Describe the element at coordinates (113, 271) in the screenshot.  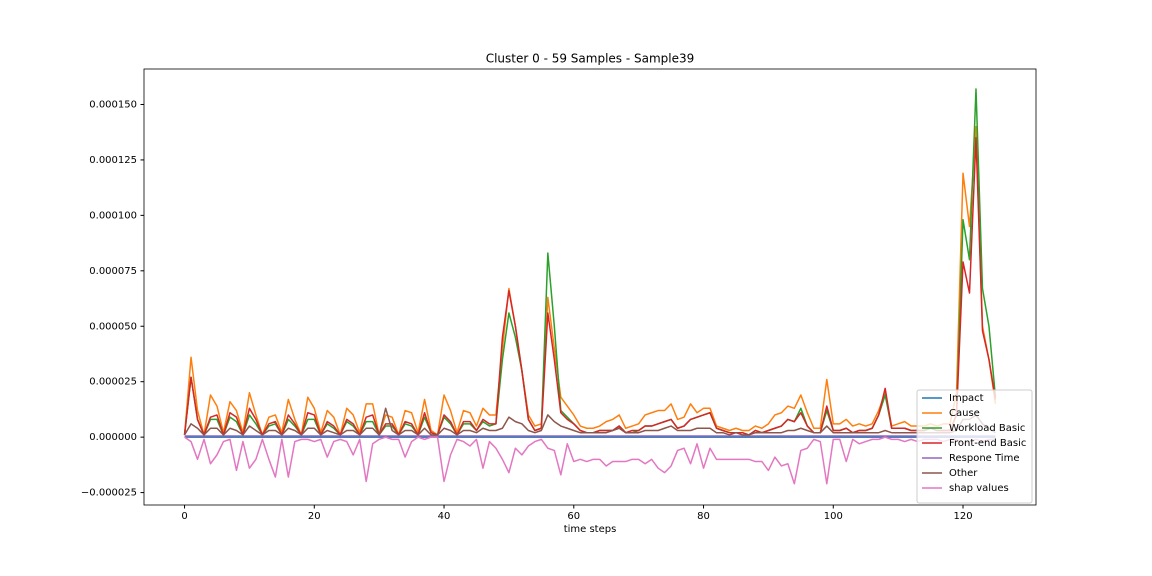
I see `y-tick-label: 0.000075` at that location.